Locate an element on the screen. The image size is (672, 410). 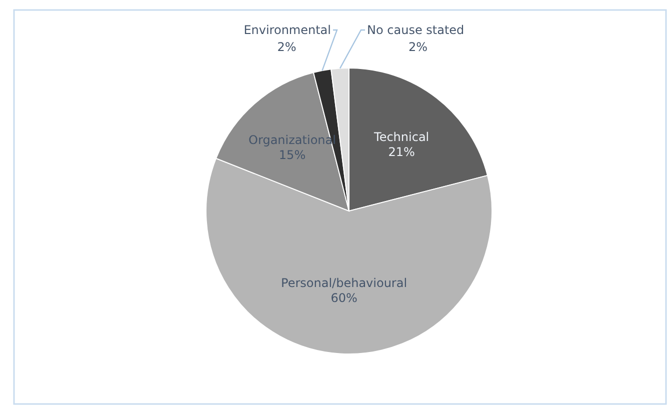
data-label: 60% is located at coordinates (344, 298).